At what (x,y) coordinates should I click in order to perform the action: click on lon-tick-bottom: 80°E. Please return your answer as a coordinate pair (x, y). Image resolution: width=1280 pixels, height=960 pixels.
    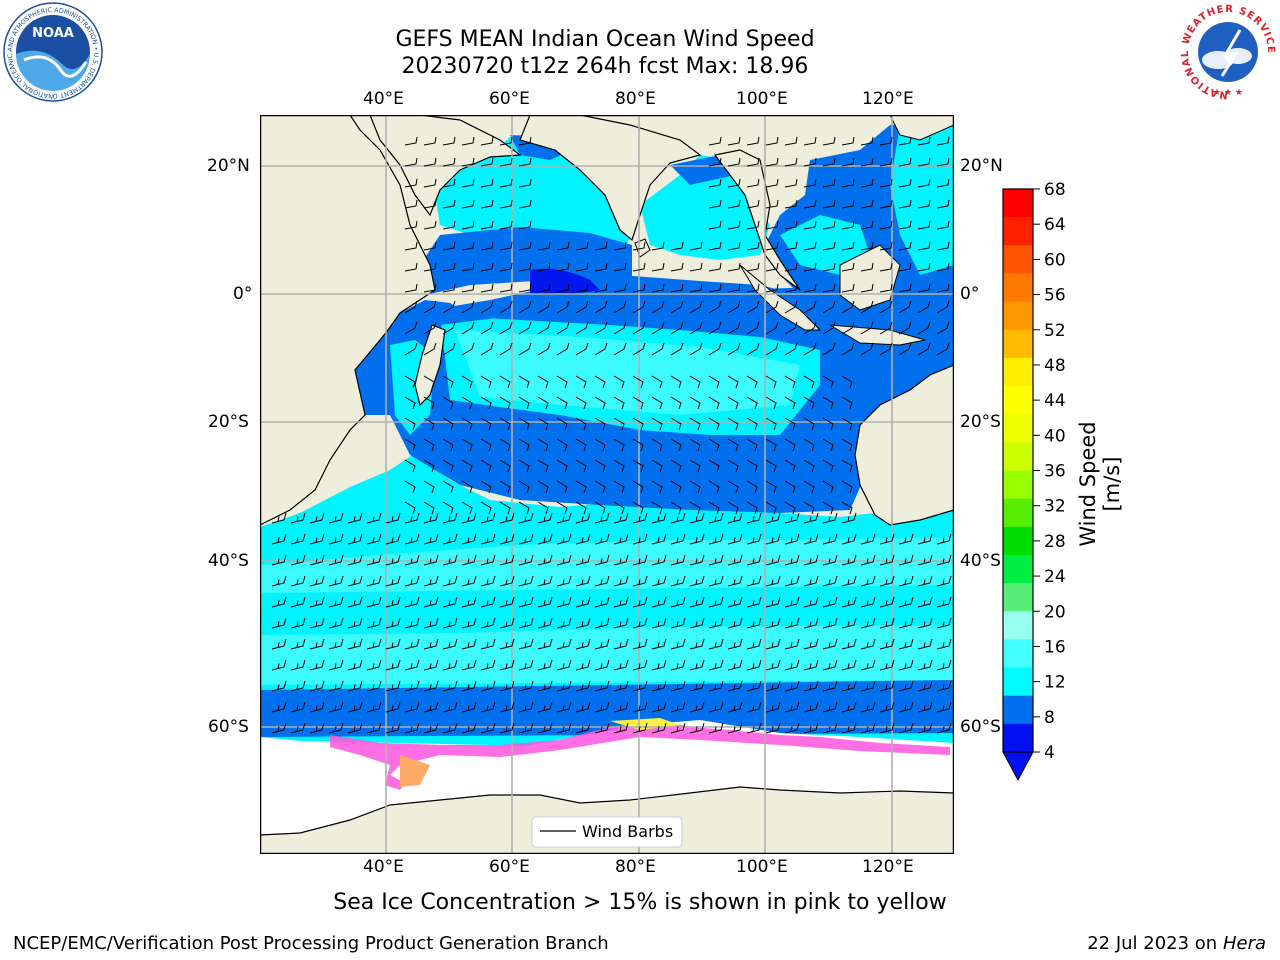
    Looking at the image, I should click on (635, 867).